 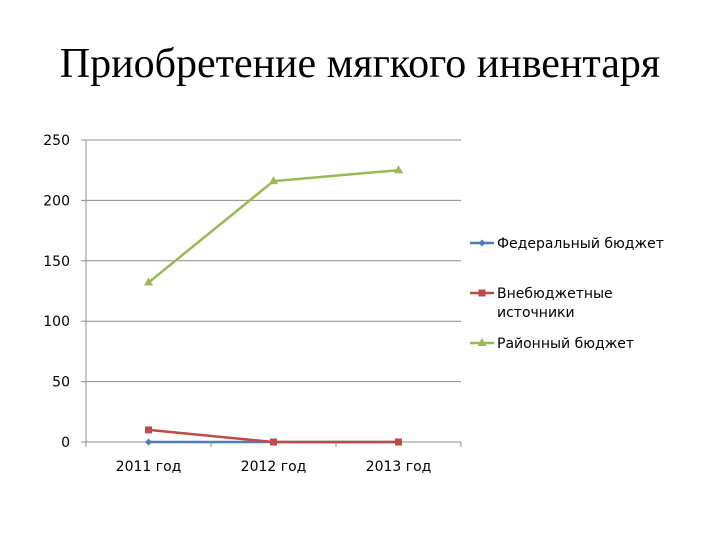 I want to click on legend-label: Районный бюджет, so click(x=565, y=344).